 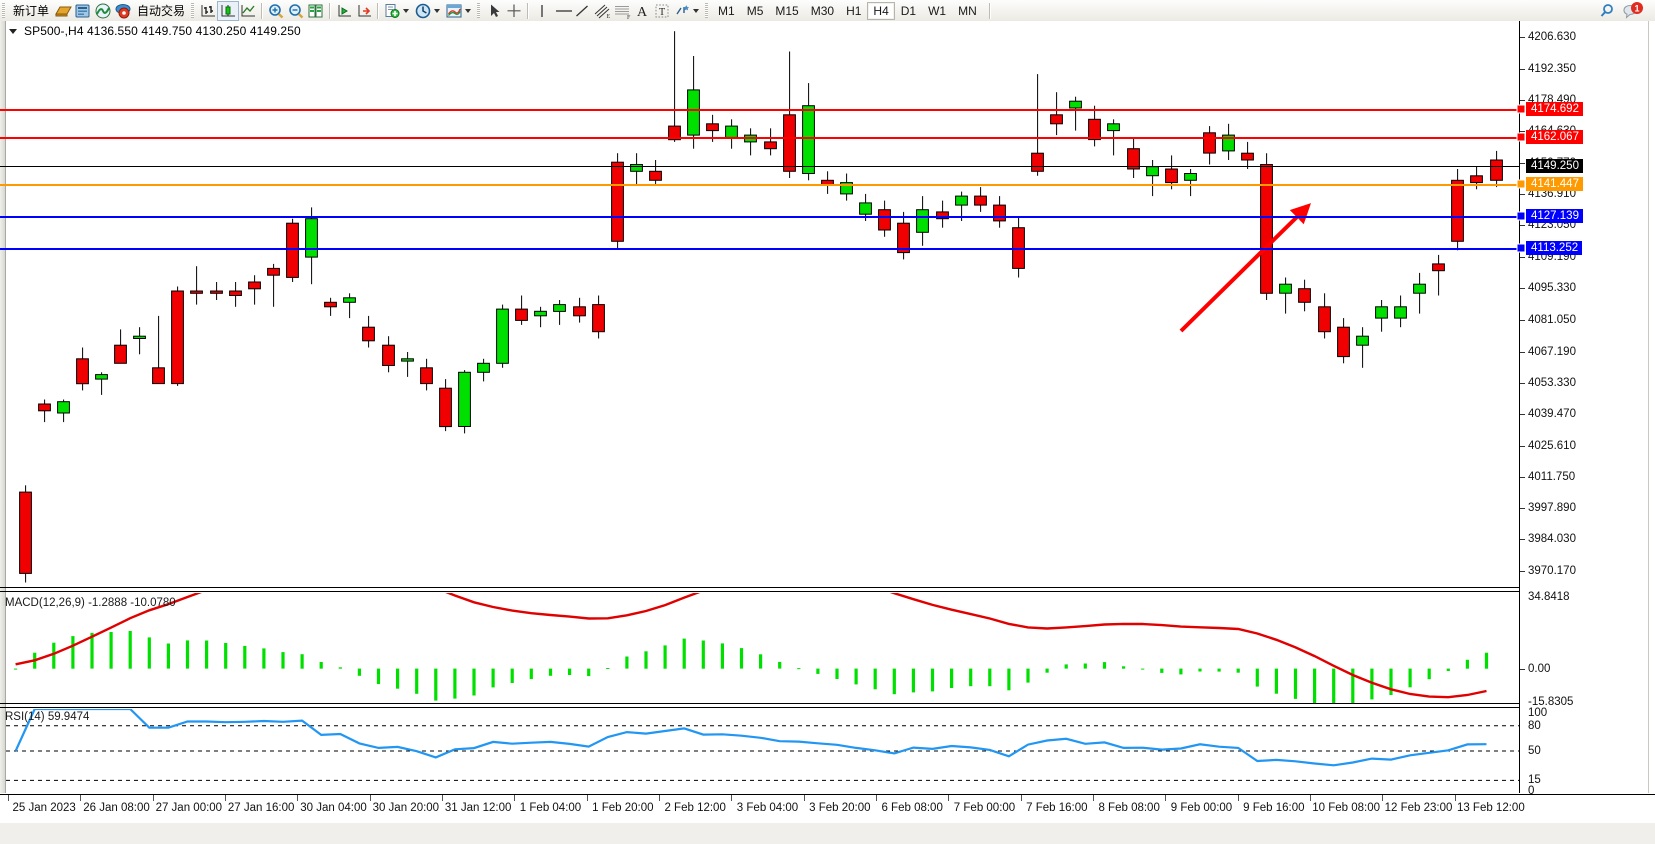 I want to click on fibonacci-icon: F, so click(x=622, y=11).